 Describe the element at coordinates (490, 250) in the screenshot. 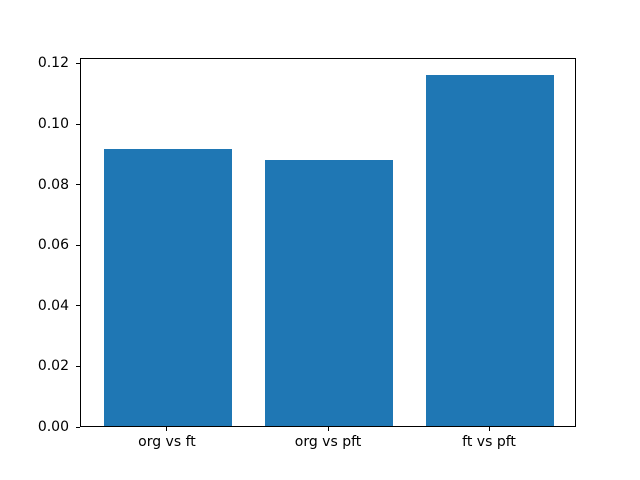

I see `bar-ft-vs-pft` at that location.